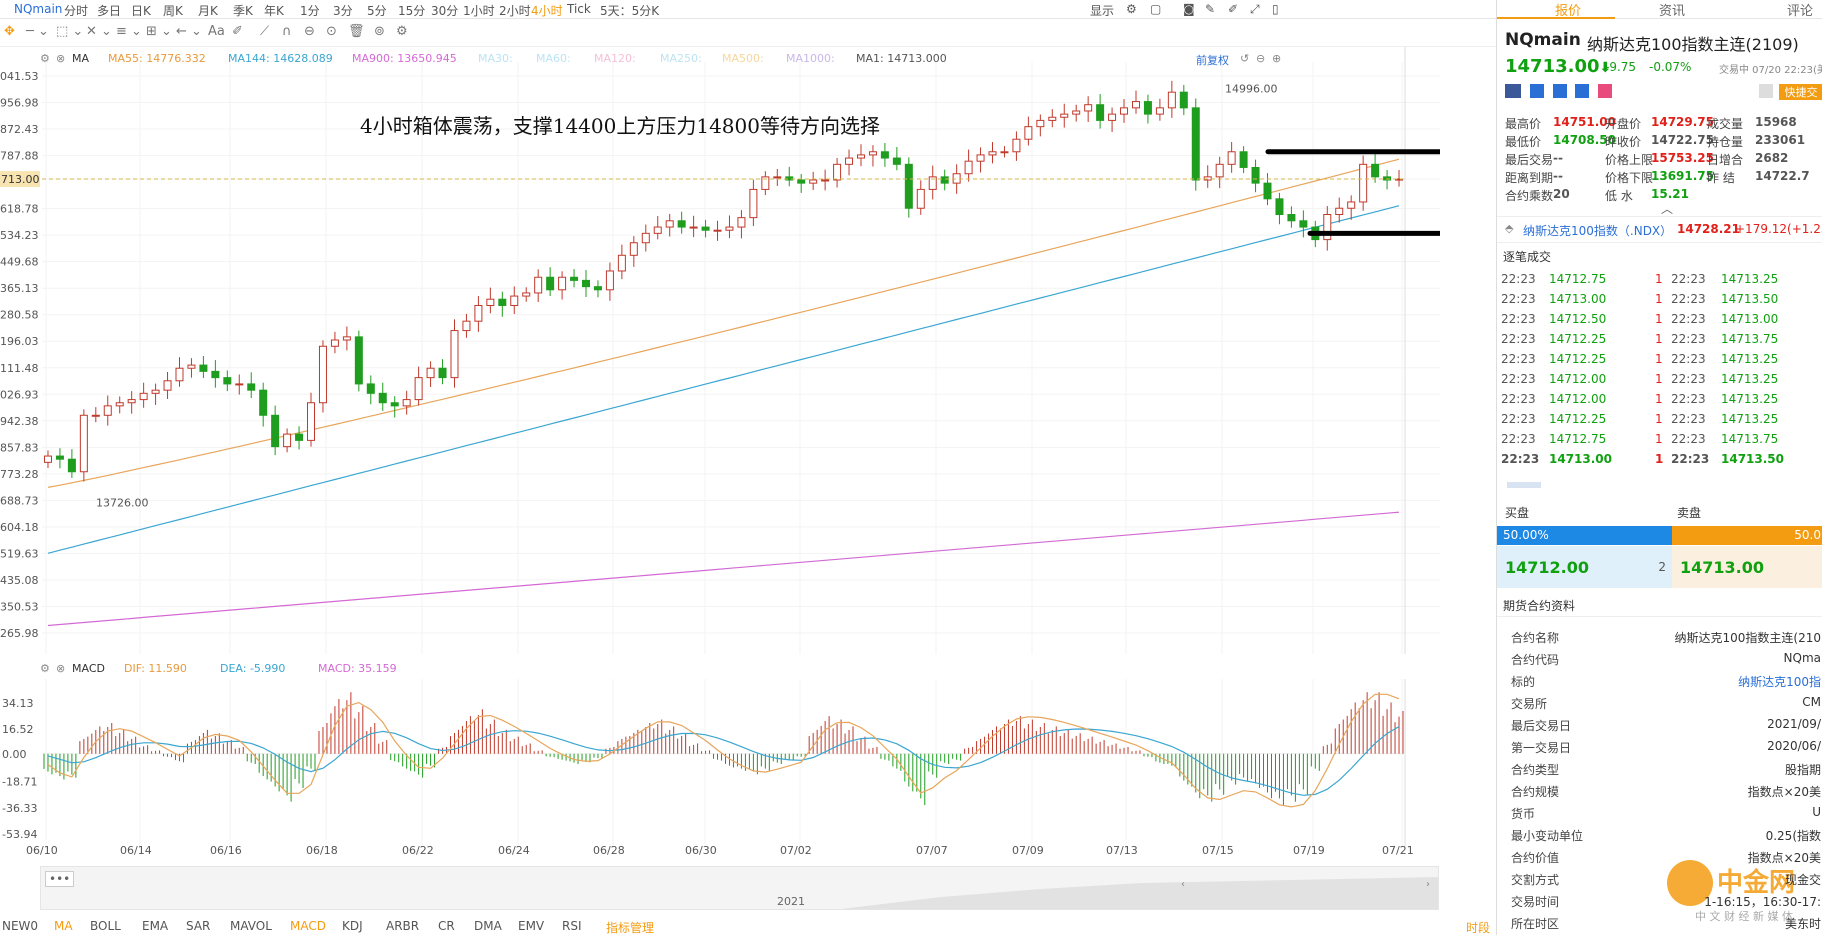 The width and height of the screenshot is (1822, 936). Describe the element at coordinates (1559, 91) in the screenshot. I see `profile-icon` at that location.